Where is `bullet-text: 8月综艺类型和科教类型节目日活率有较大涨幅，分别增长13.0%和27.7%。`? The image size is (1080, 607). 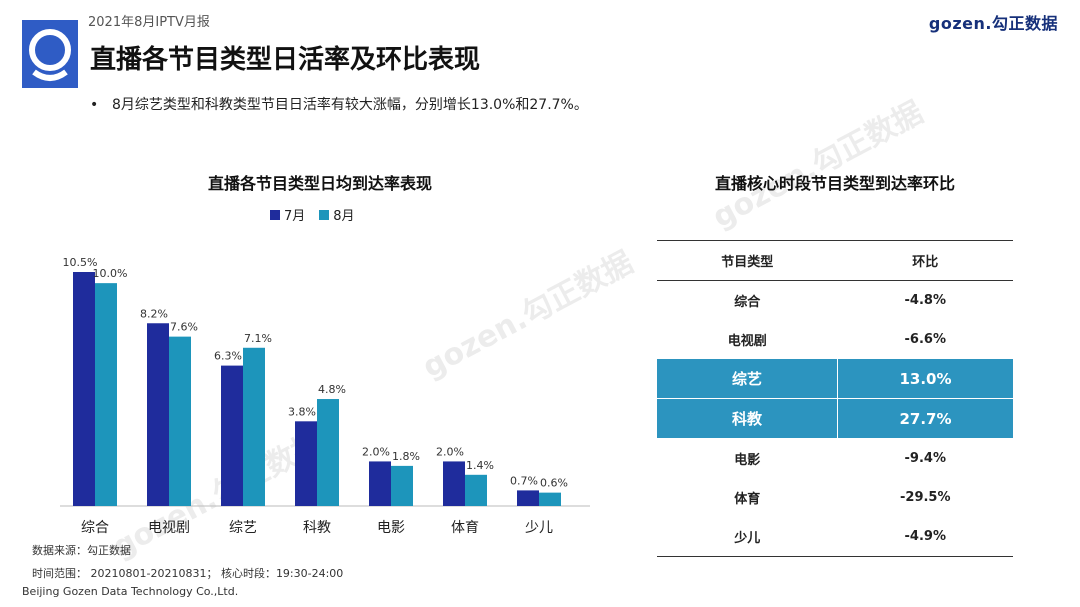 bullet-text: 8月综艺类型和科教类型节目日活率有较大涨幅，分别增长13.0%和27.7%。 is located at coordinates (350, 105).